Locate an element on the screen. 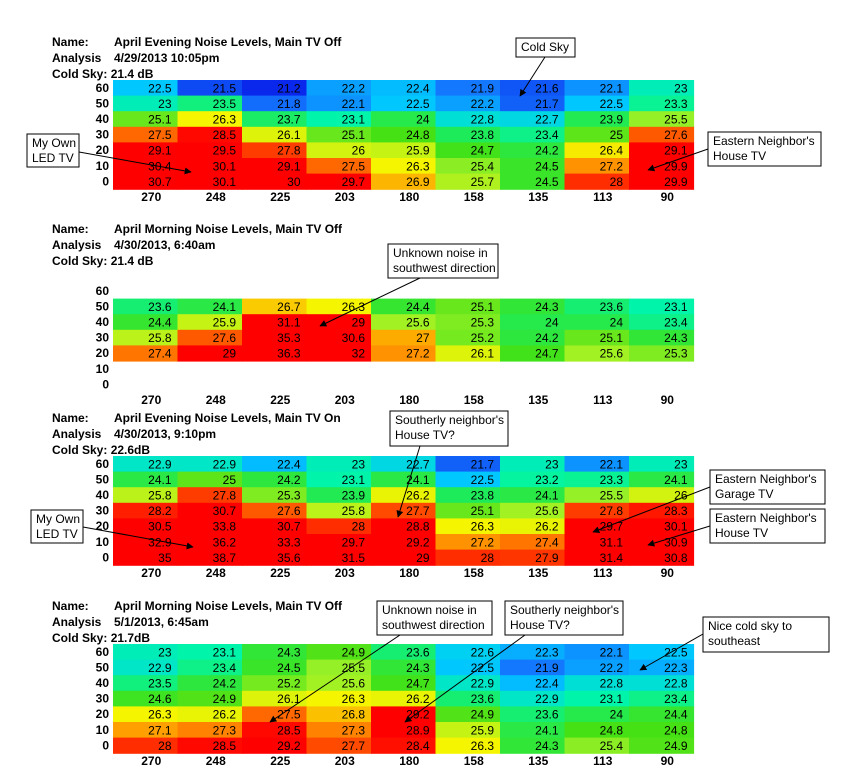 Image resolution: width=850 pixels, height=783 pixels. cold-sky-key: Cold Sky: is located at coordinates (80, 261).